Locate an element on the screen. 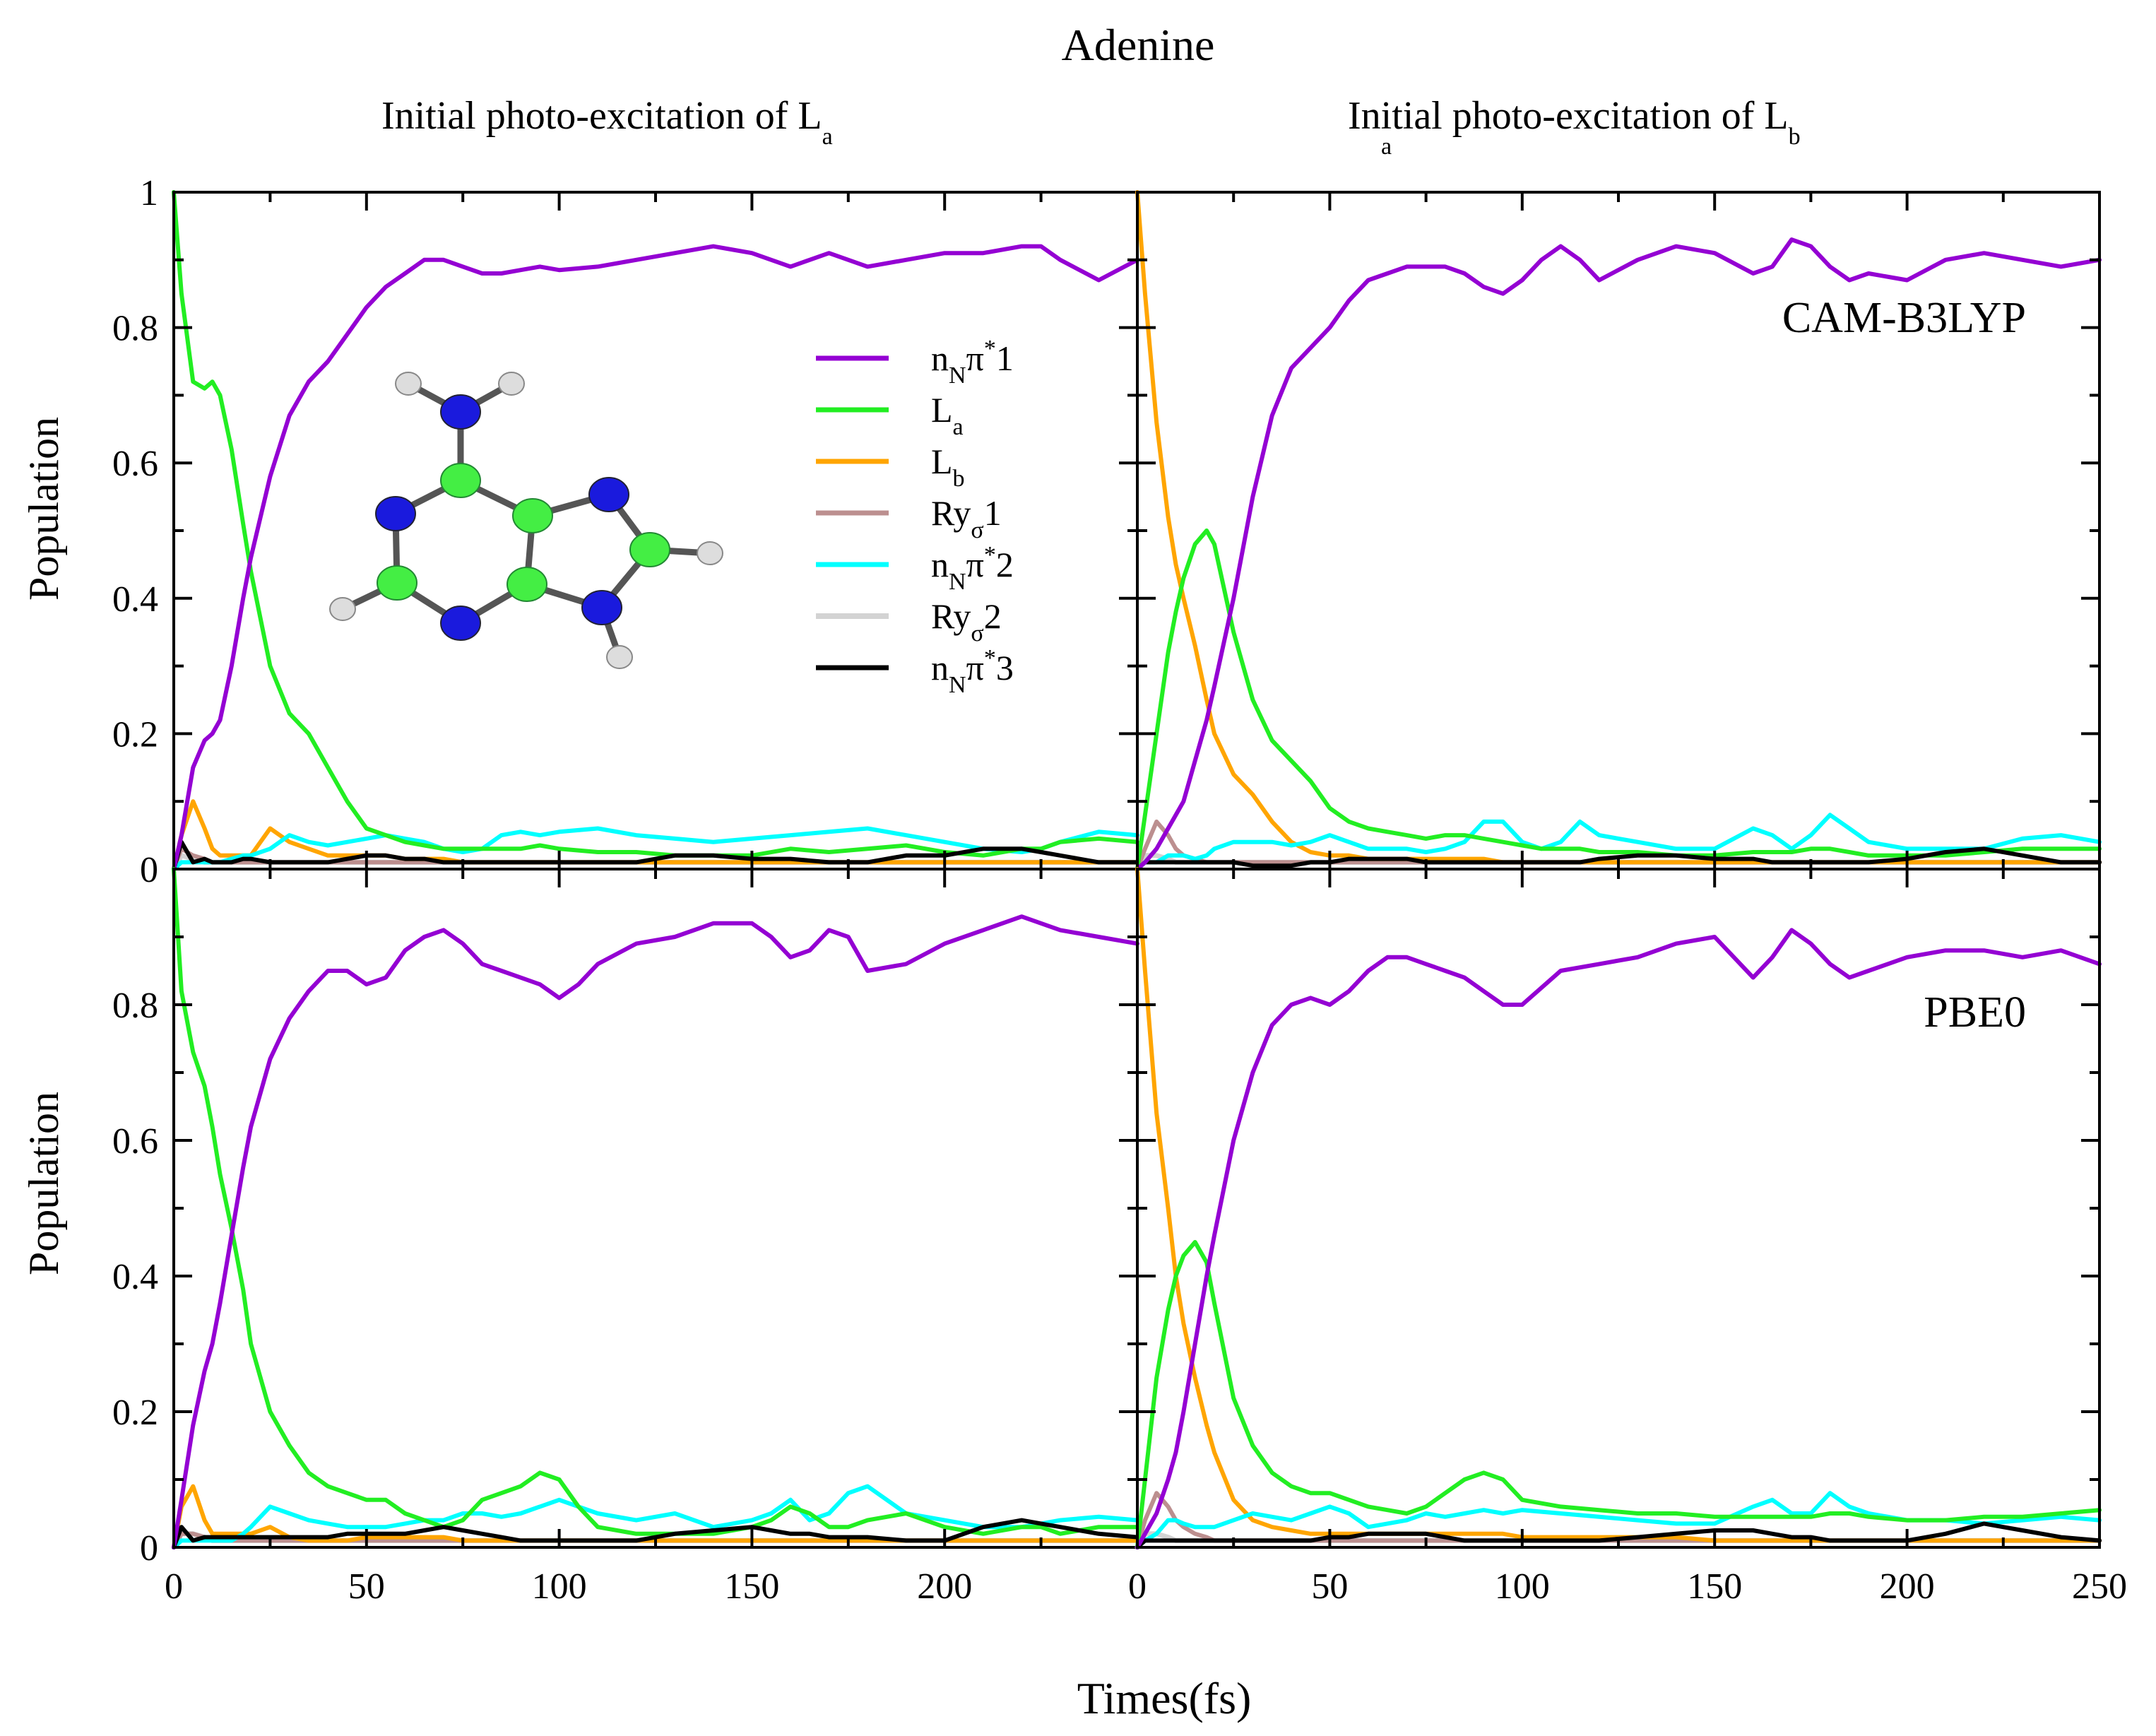 The width and height of the screenshot is (2156, 1736). legend-label: Ryσ2 is located at coordinates (966, 621).